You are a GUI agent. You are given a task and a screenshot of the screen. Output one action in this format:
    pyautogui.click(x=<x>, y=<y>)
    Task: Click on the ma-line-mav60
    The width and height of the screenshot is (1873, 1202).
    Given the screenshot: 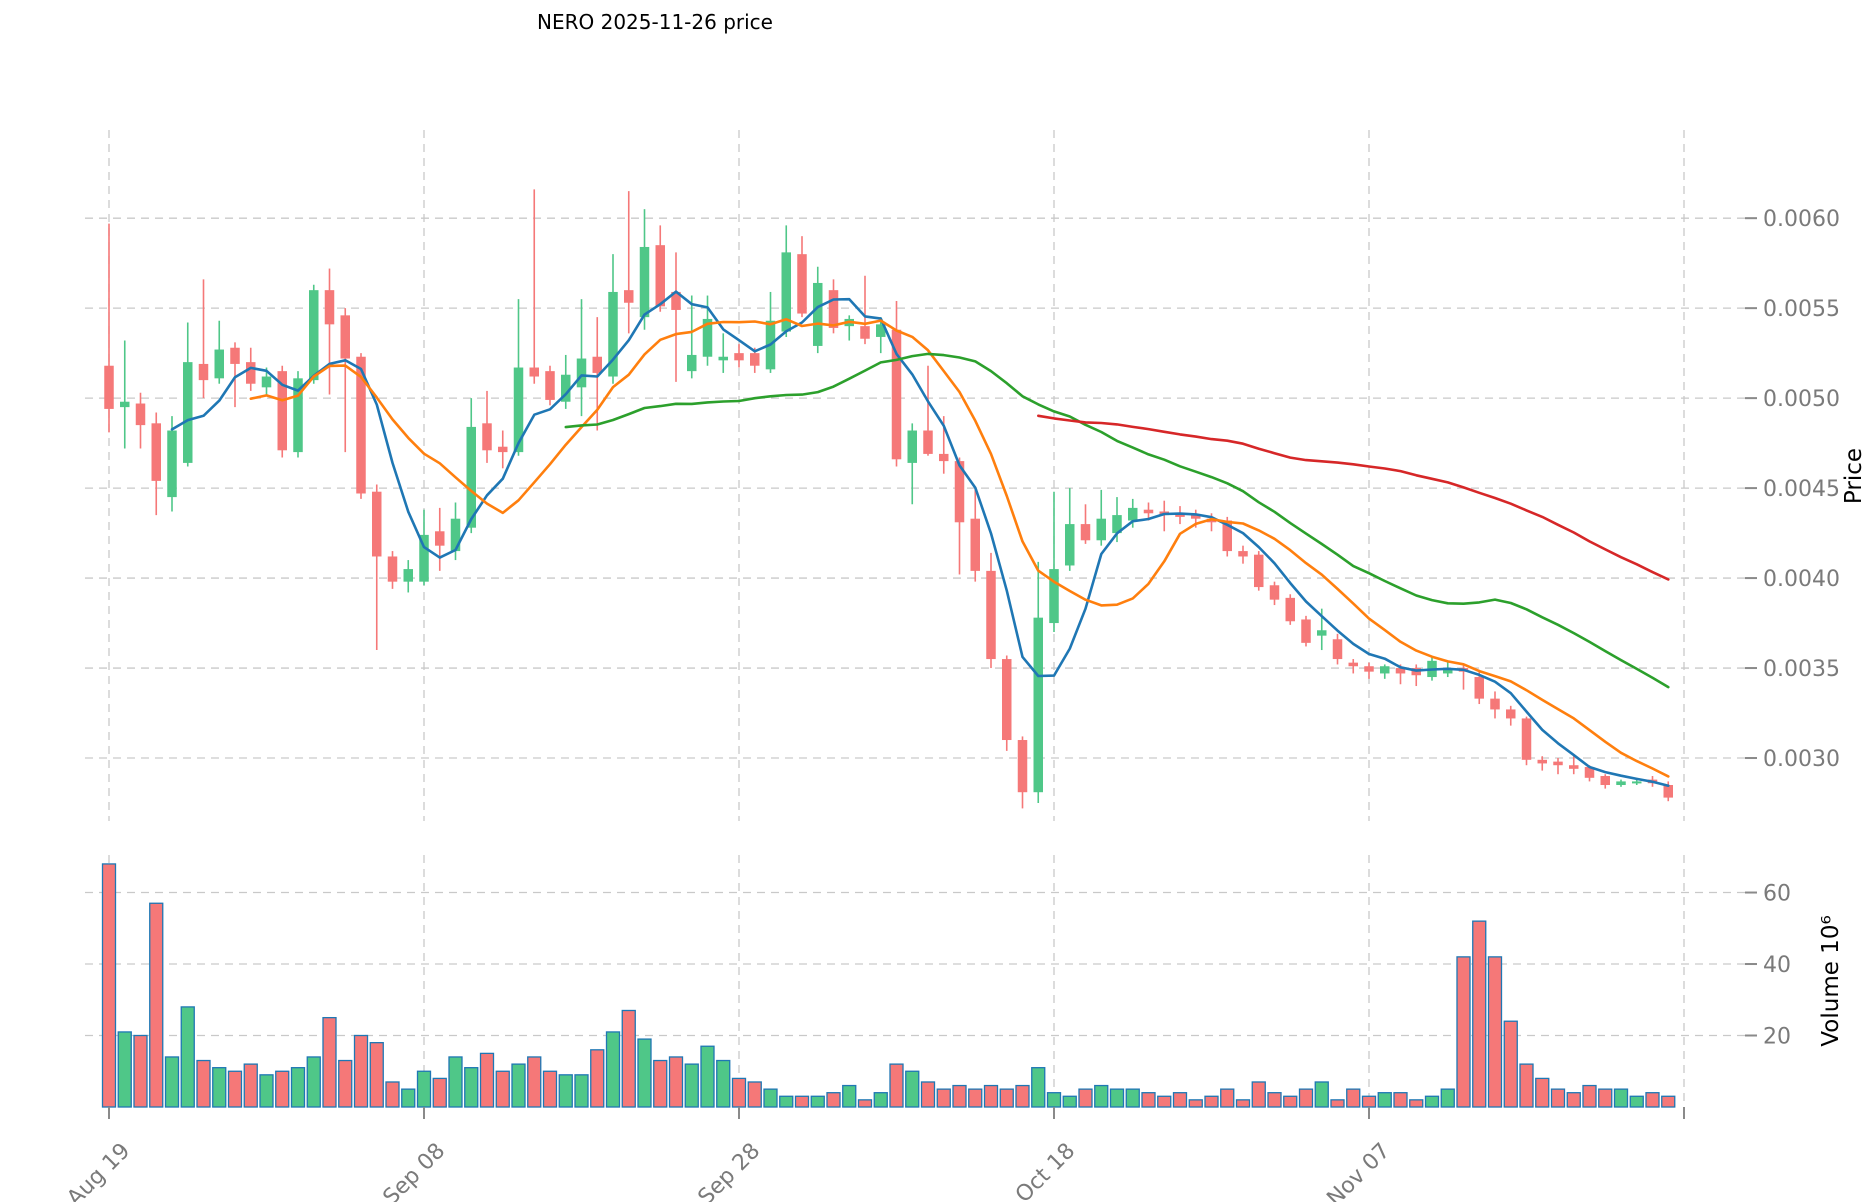 What is the action you would take?
    pyautogui.click(x=1353, y=497)
    